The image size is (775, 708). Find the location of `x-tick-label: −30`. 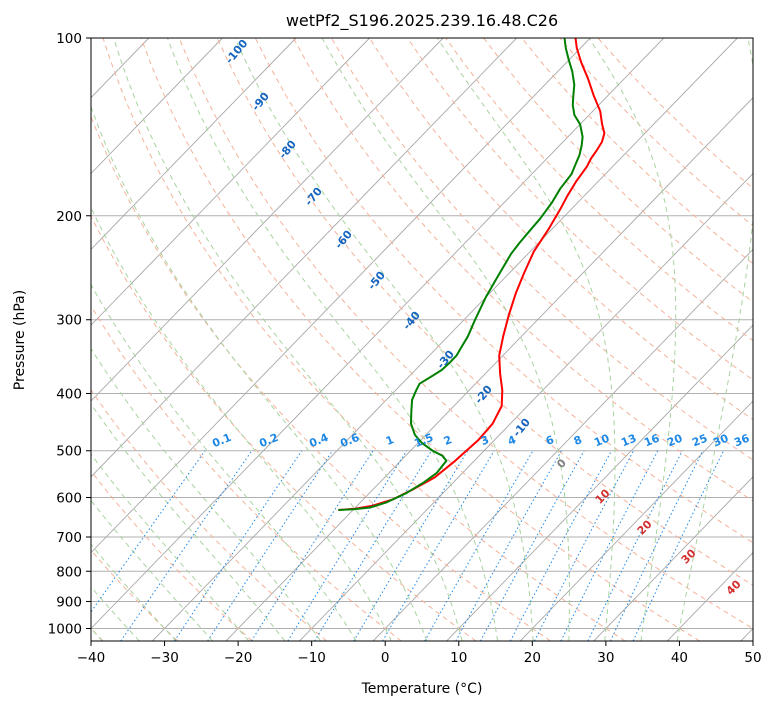

x-tick-label: −30 is located at coordinates (164, 658).